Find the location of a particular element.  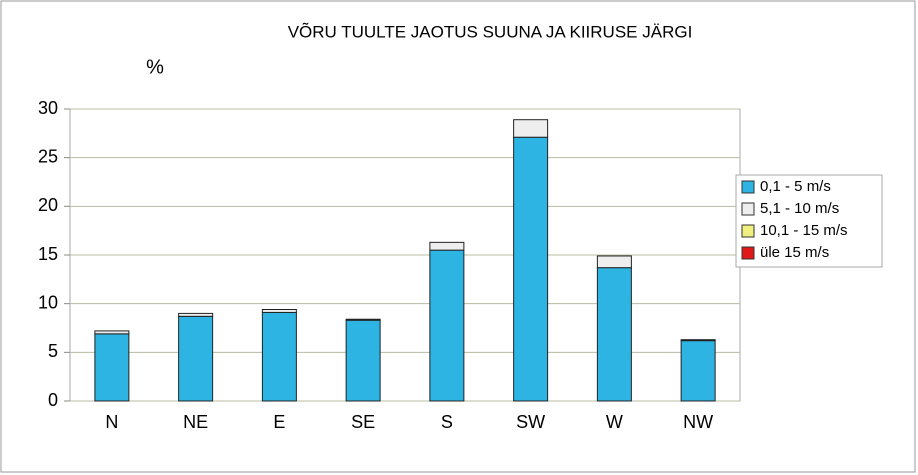

x-tick-label: S is located at coordinates (447, 422).